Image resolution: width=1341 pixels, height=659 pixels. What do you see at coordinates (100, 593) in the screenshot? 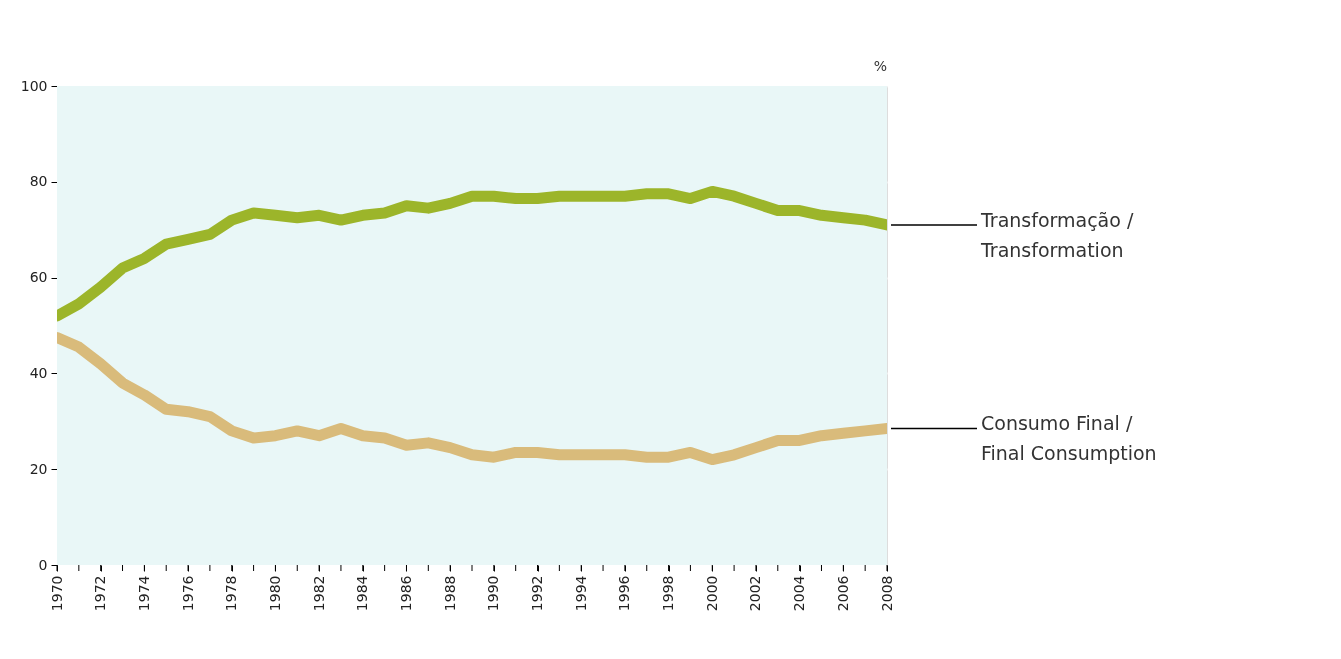
I see `x-tick-label: 1972` at bounding box center [100, 593].